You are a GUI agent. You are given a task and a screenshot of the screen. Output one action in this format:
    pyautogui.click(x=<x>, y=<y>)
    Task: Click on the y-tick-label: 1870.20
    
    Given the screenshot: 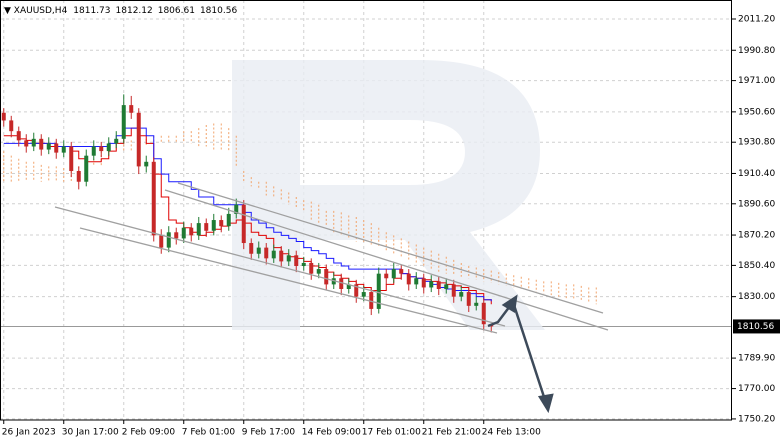 What is the action you would take?
    pyautogui.click(x=756, y=236)
    